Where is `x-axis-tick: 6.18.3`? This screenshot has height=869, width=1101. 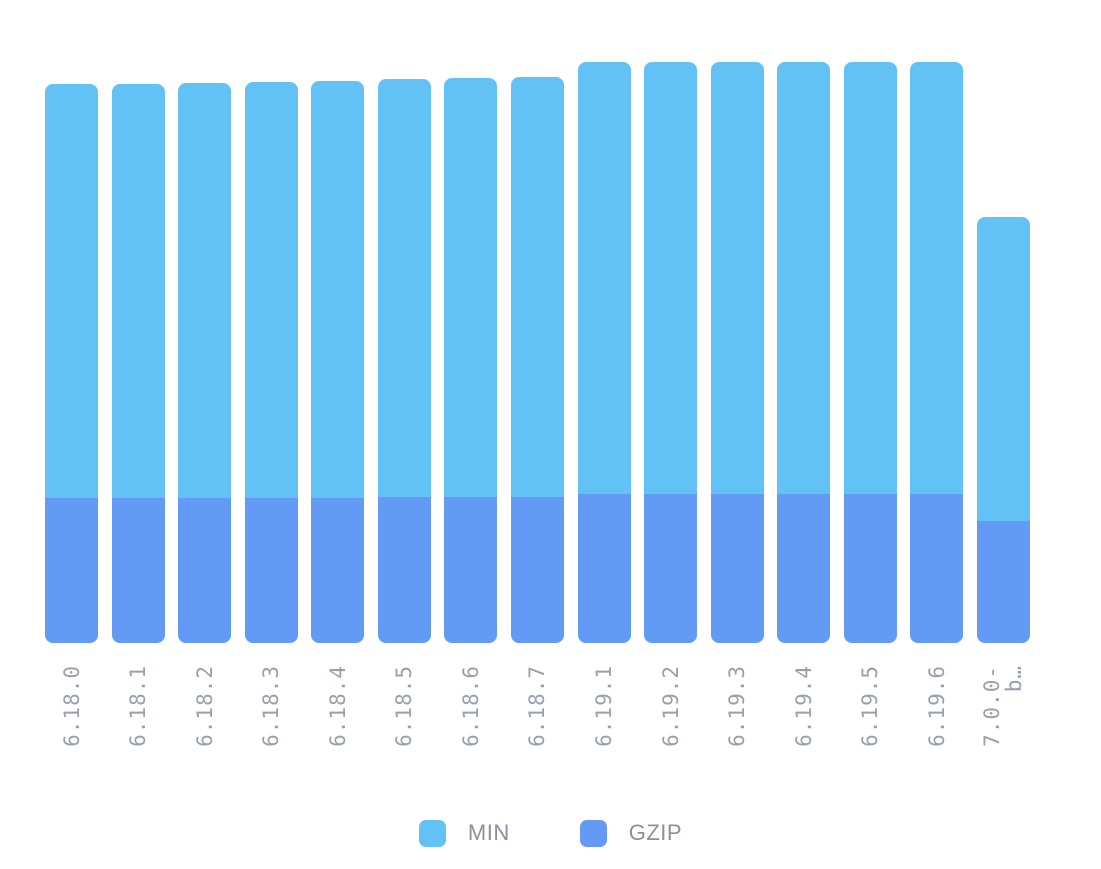 x-axis-tick: 6.18.3 is located at coordinates (271, 718).